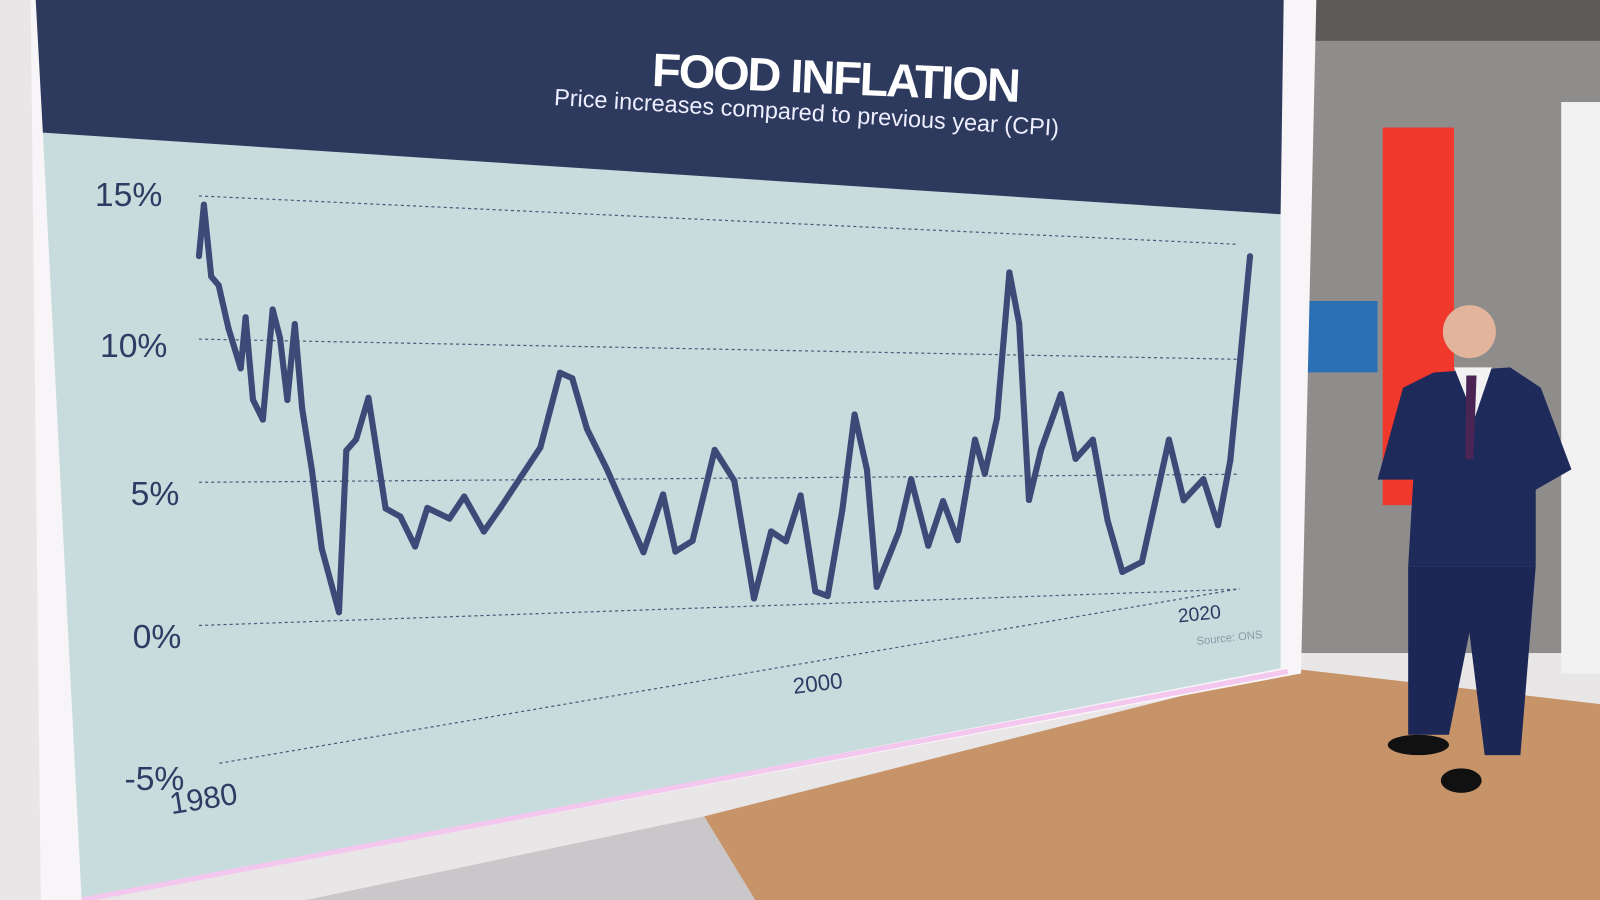 The image size is (1600, 900). What do you see at coordinates (1152, 784) in the screenshot?
I see `wooden-floor` at bounding box center [1152, 784].